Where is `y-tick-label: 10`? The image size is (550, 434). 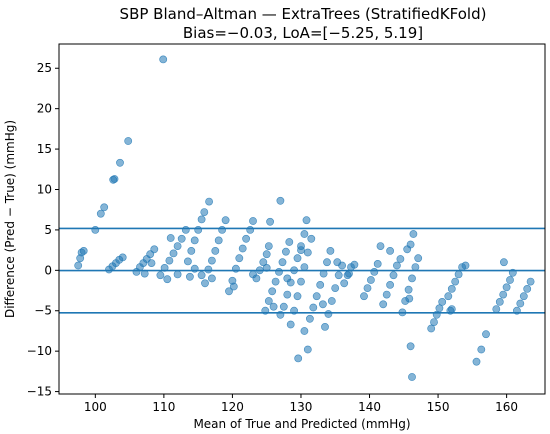 y-tick-label: 10 is located at coordinates (44, 189).